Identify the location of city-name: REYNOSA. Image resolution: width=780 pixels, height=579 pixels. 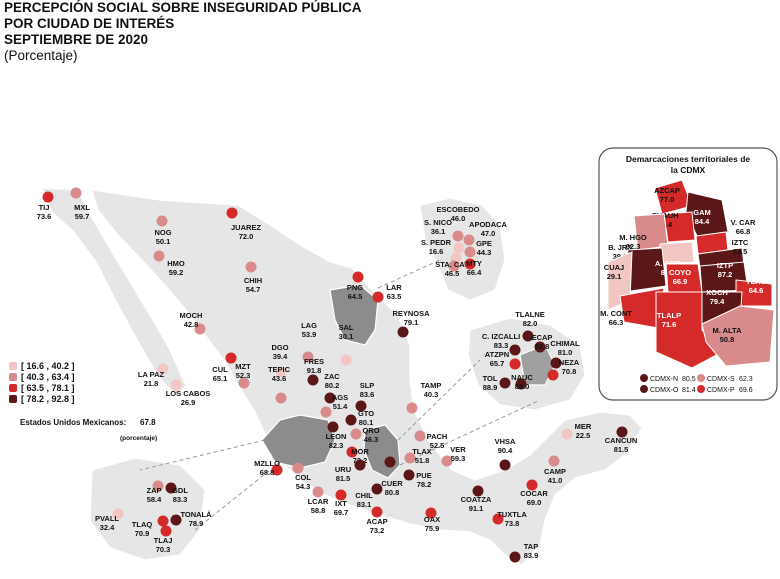
(411, 313).